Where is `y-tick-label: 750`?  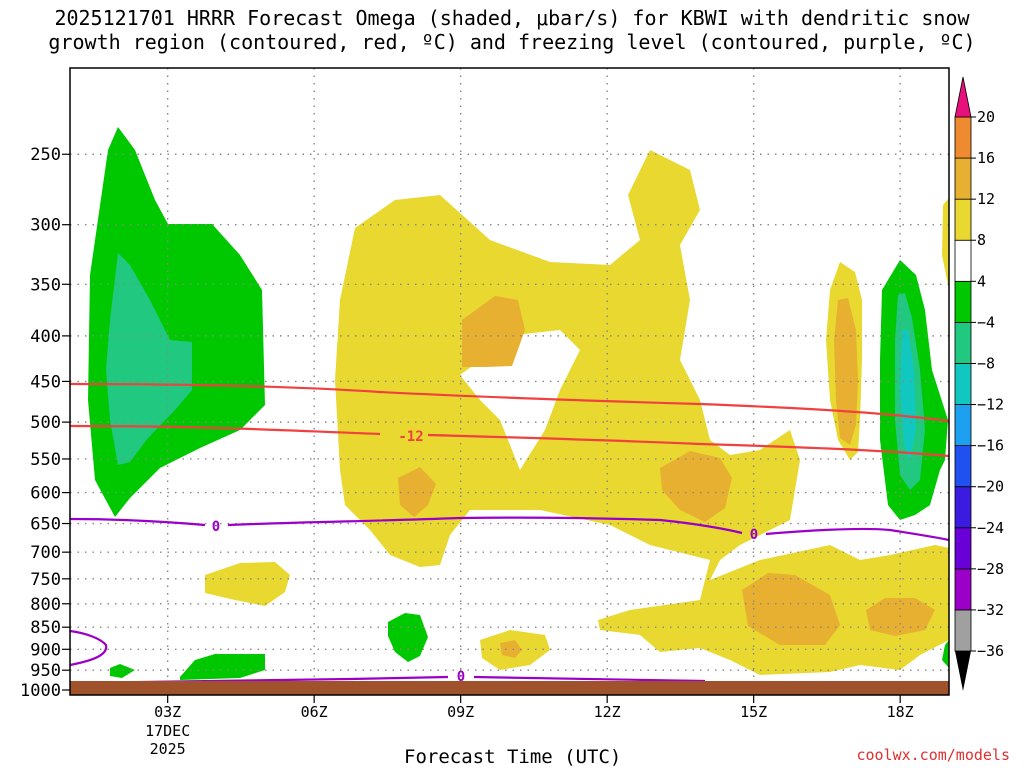 y-tick-label: 750 is located at coordinates (45, 580).